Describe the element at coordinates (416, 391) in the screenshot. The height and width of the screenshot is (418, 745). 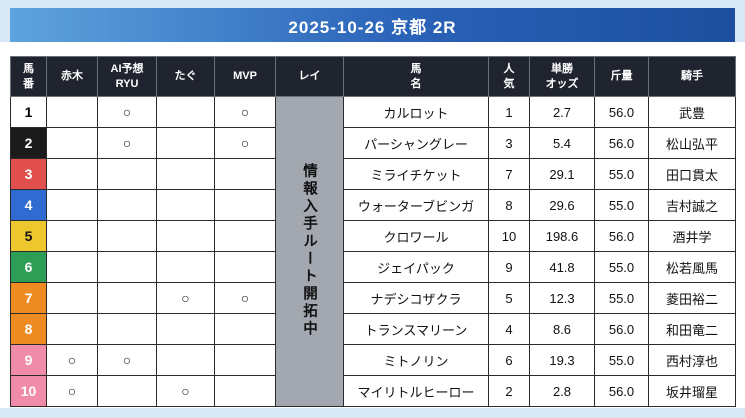
I see `horse-name-cell: マイリトルヒーロー` at that location.